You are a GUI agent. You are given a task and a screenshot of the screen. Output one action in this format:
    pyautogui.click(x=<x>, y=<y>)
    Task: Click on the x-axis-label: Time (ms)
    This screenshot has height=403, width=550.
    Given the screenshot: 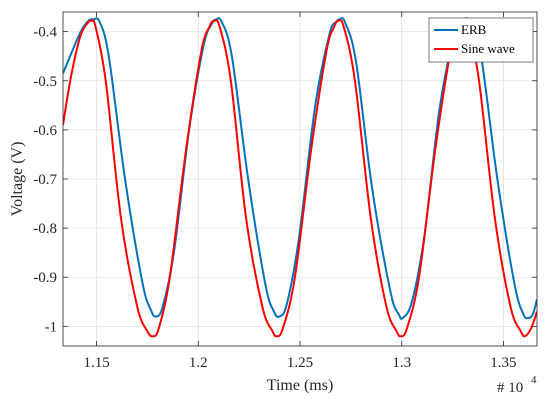 What is the action you would take?
    pyautogui.click(x=300, y=385)
    